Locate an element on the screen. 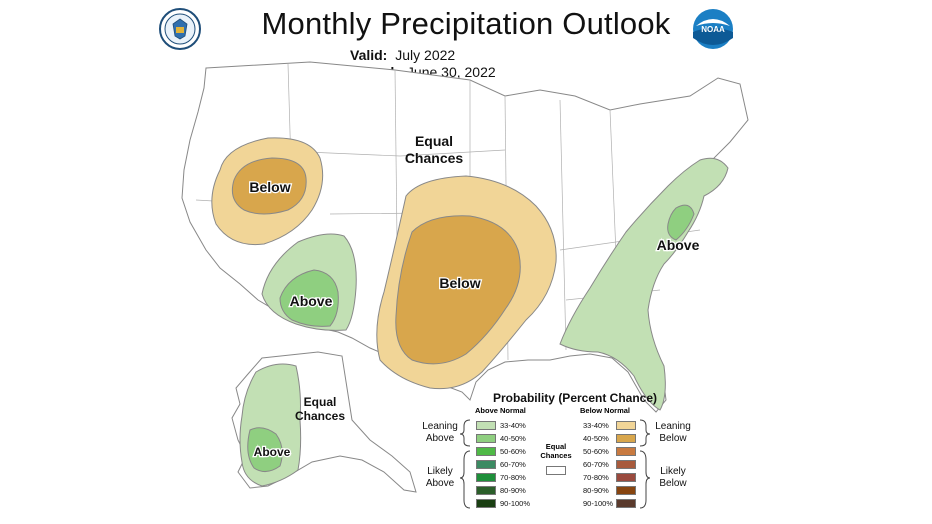 Image resolution: width=932 pixels, height=524 pixels. above-east-core is located at coordinates (681, 222).